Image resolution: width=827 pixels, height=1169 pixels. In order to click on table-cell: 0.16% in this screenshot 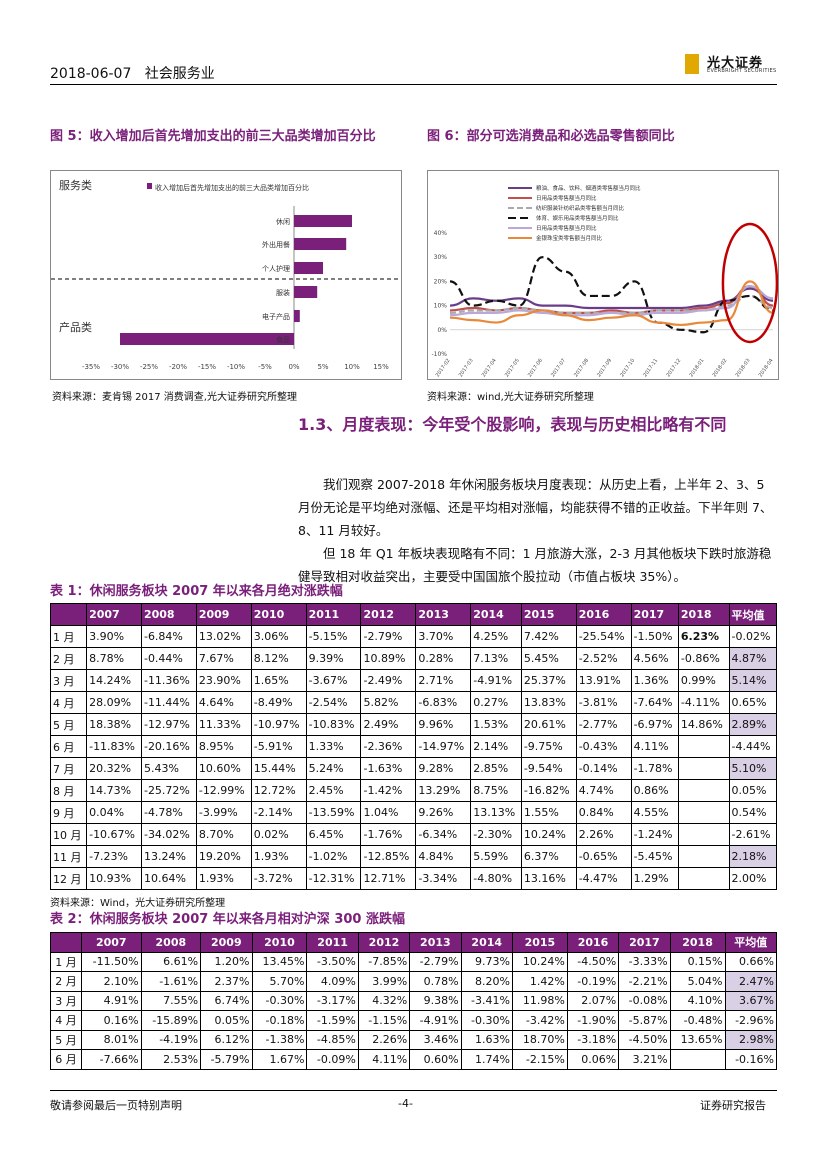, I will do `click(111, 1020)`.